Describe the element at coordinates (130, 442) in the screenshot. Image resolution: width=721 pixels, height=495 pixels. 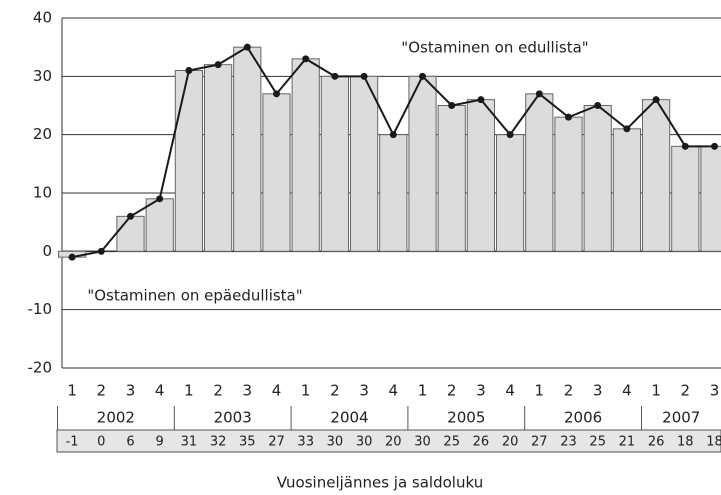
I see `value-label: 6` at that location.